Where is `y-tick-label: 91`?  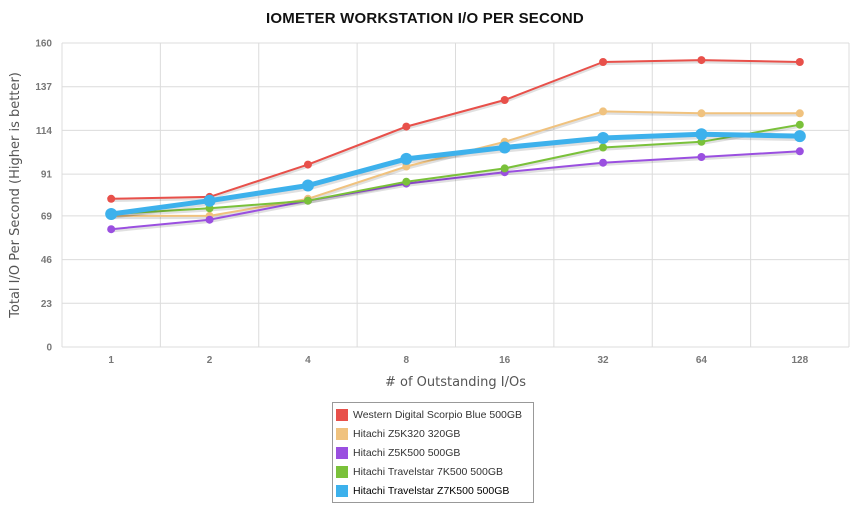
y-tick-label: 91 is located at coordinates (47, 175).